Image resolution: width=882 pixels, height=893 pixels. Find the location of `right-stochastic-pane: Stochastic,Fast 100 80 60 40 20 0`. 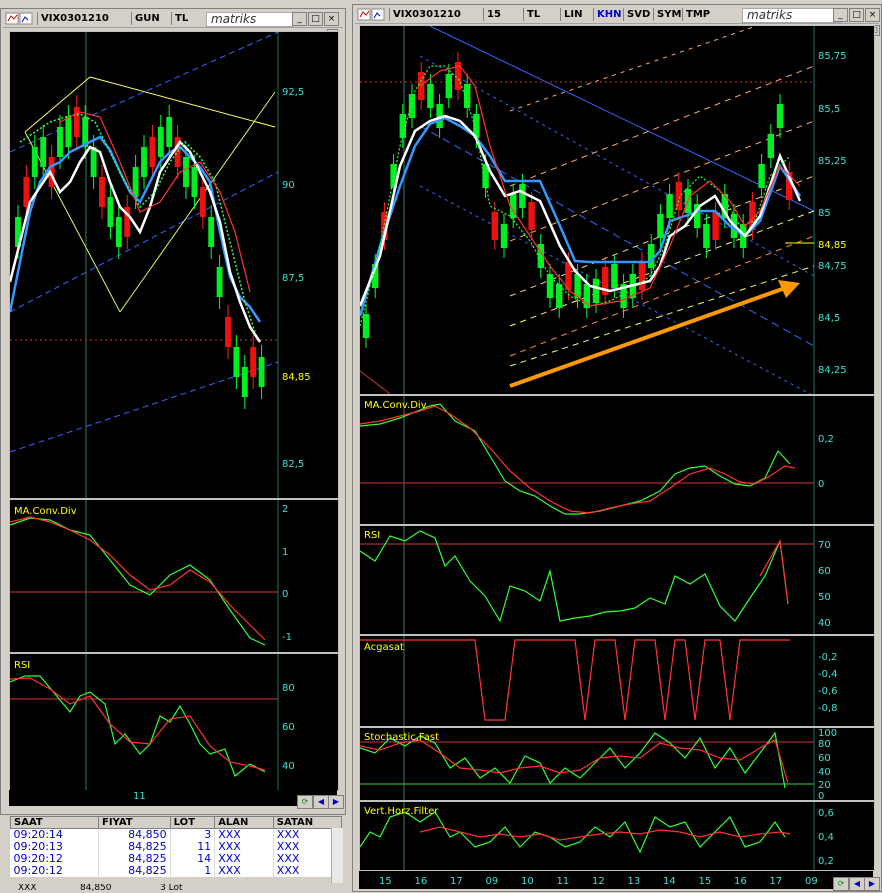

right-stochastic-pane: Stochastic,Fast 100 80 60 40 20 0 is located at coordinates (617, 764).